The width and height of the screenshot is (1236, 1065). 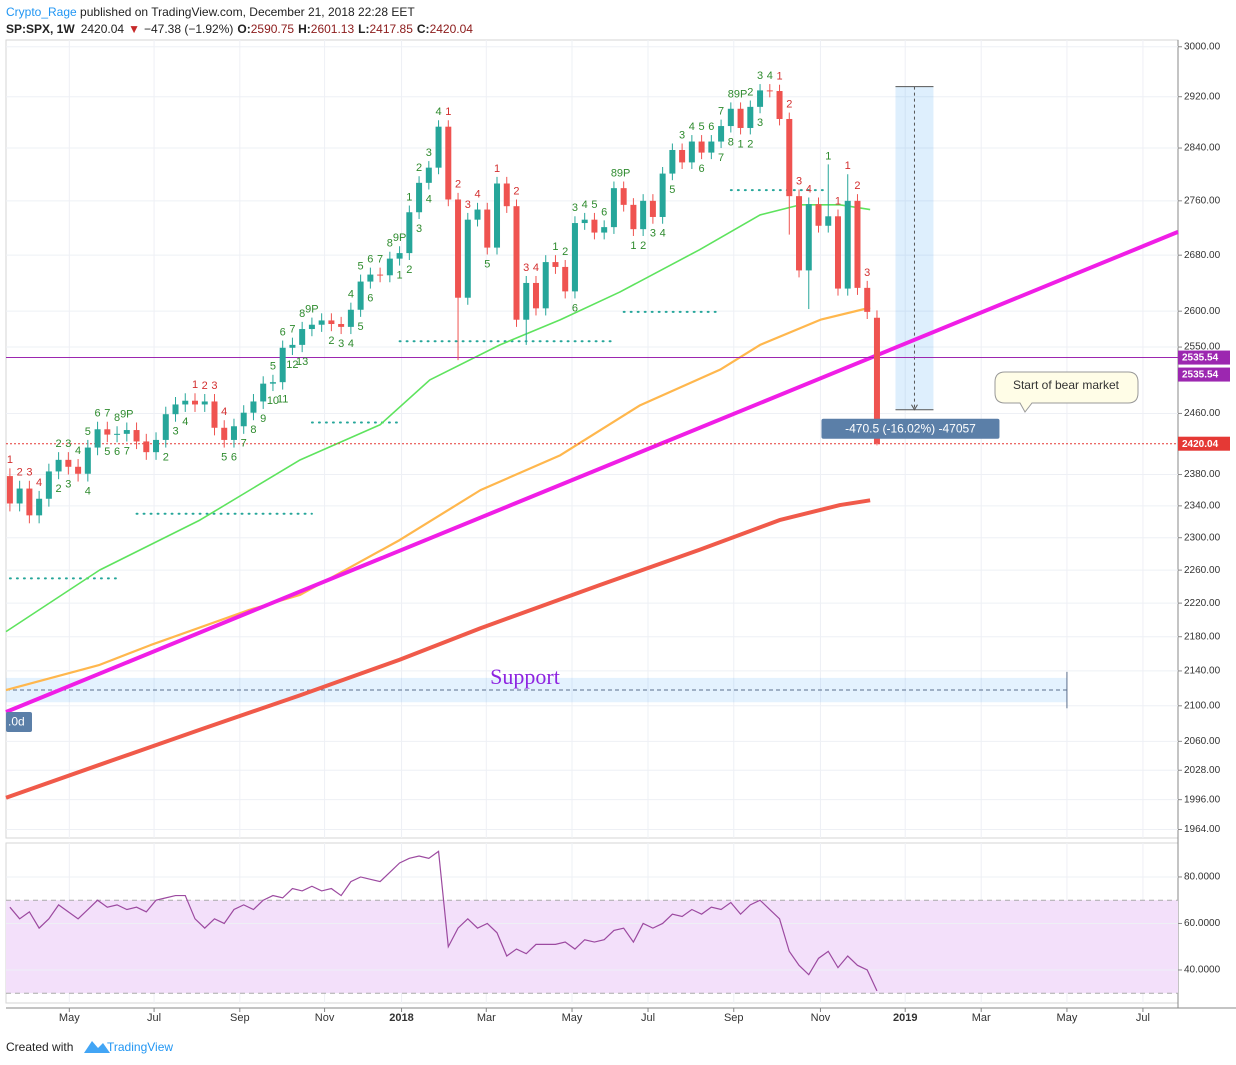 I want to click on l-key: L:, so click(x=363, y=29).